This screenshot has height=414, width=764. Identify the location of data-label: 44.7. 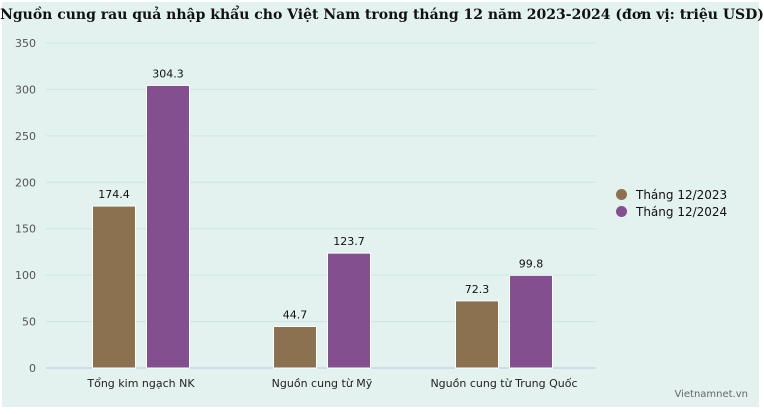
(295, 314).